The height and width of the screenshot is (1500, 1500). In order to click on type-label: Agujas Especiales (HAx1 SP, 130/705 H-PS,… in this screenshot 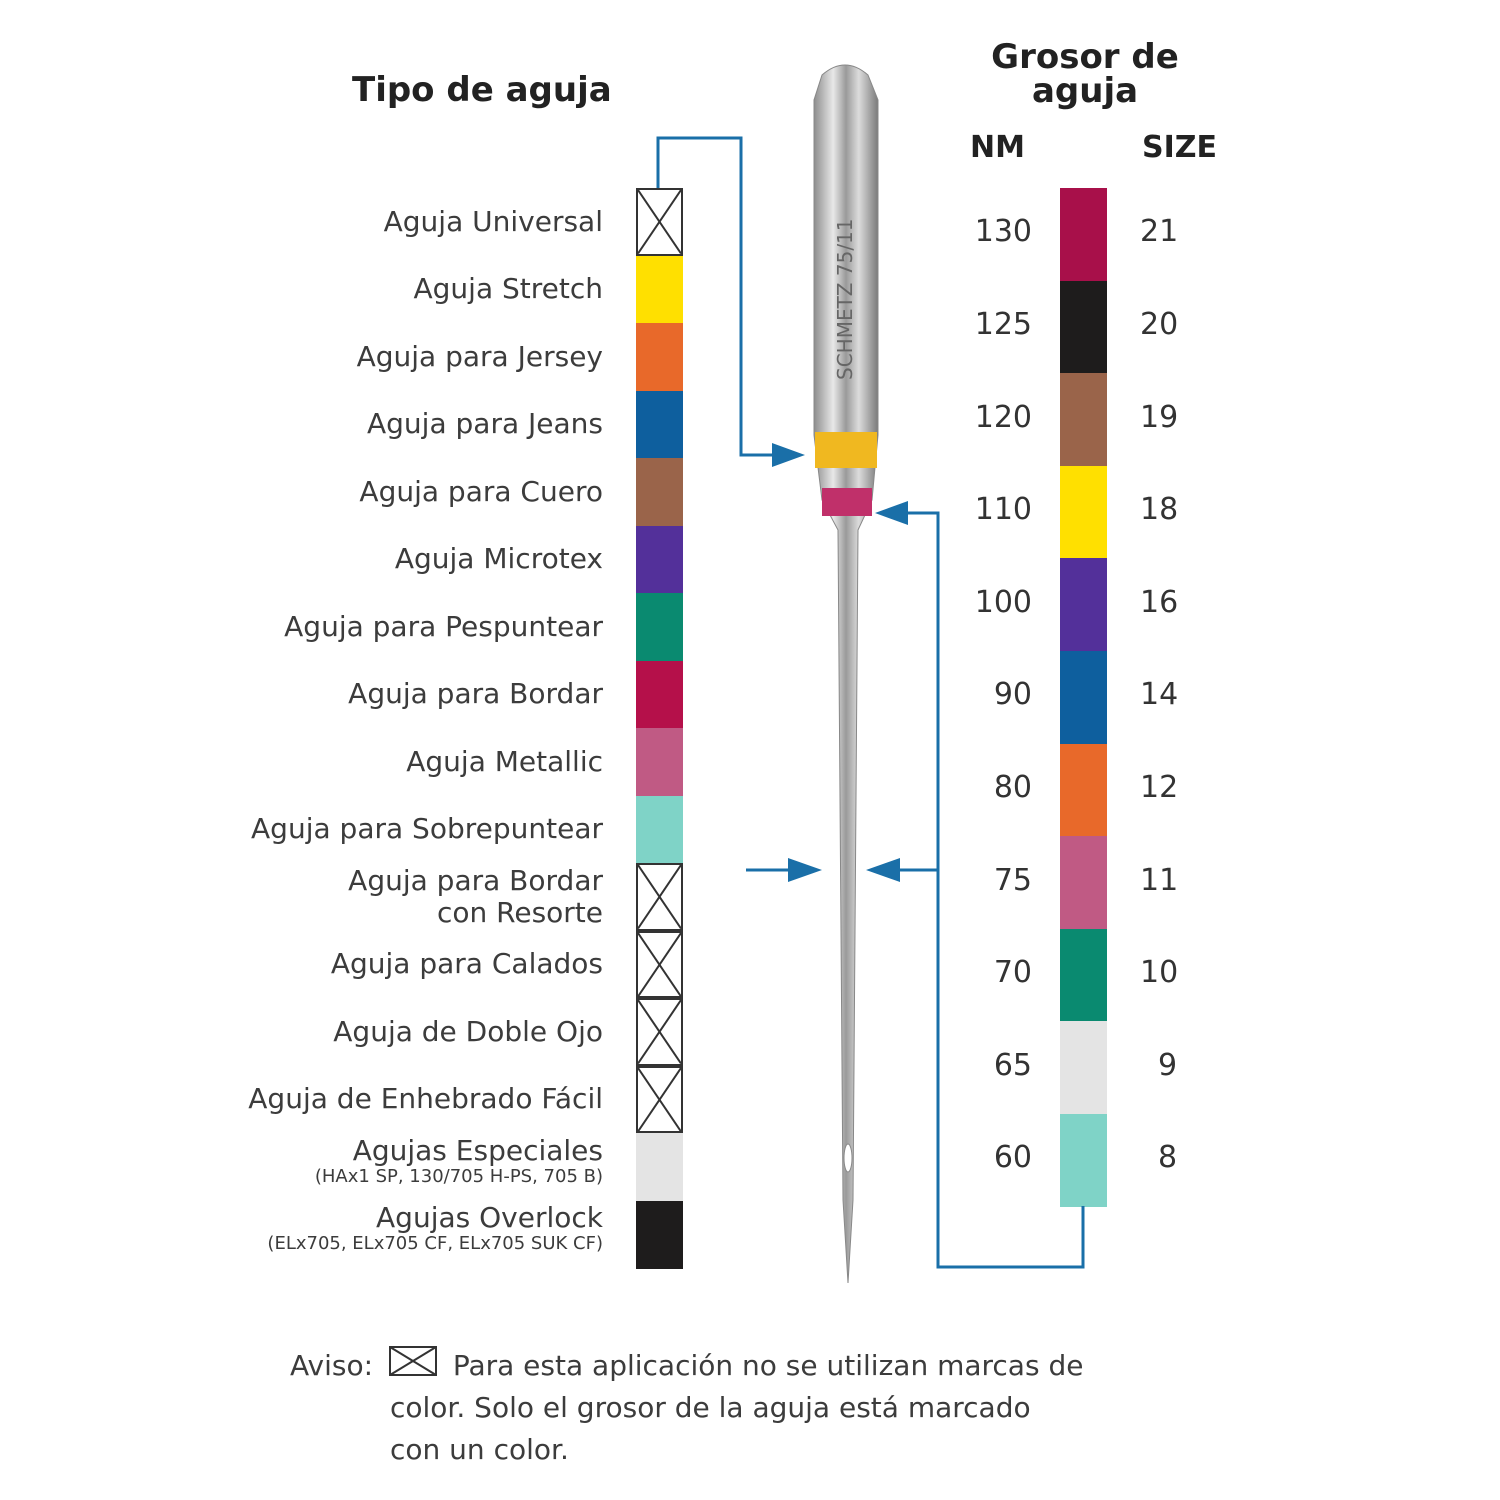, I will do `click(459, 1160)`.